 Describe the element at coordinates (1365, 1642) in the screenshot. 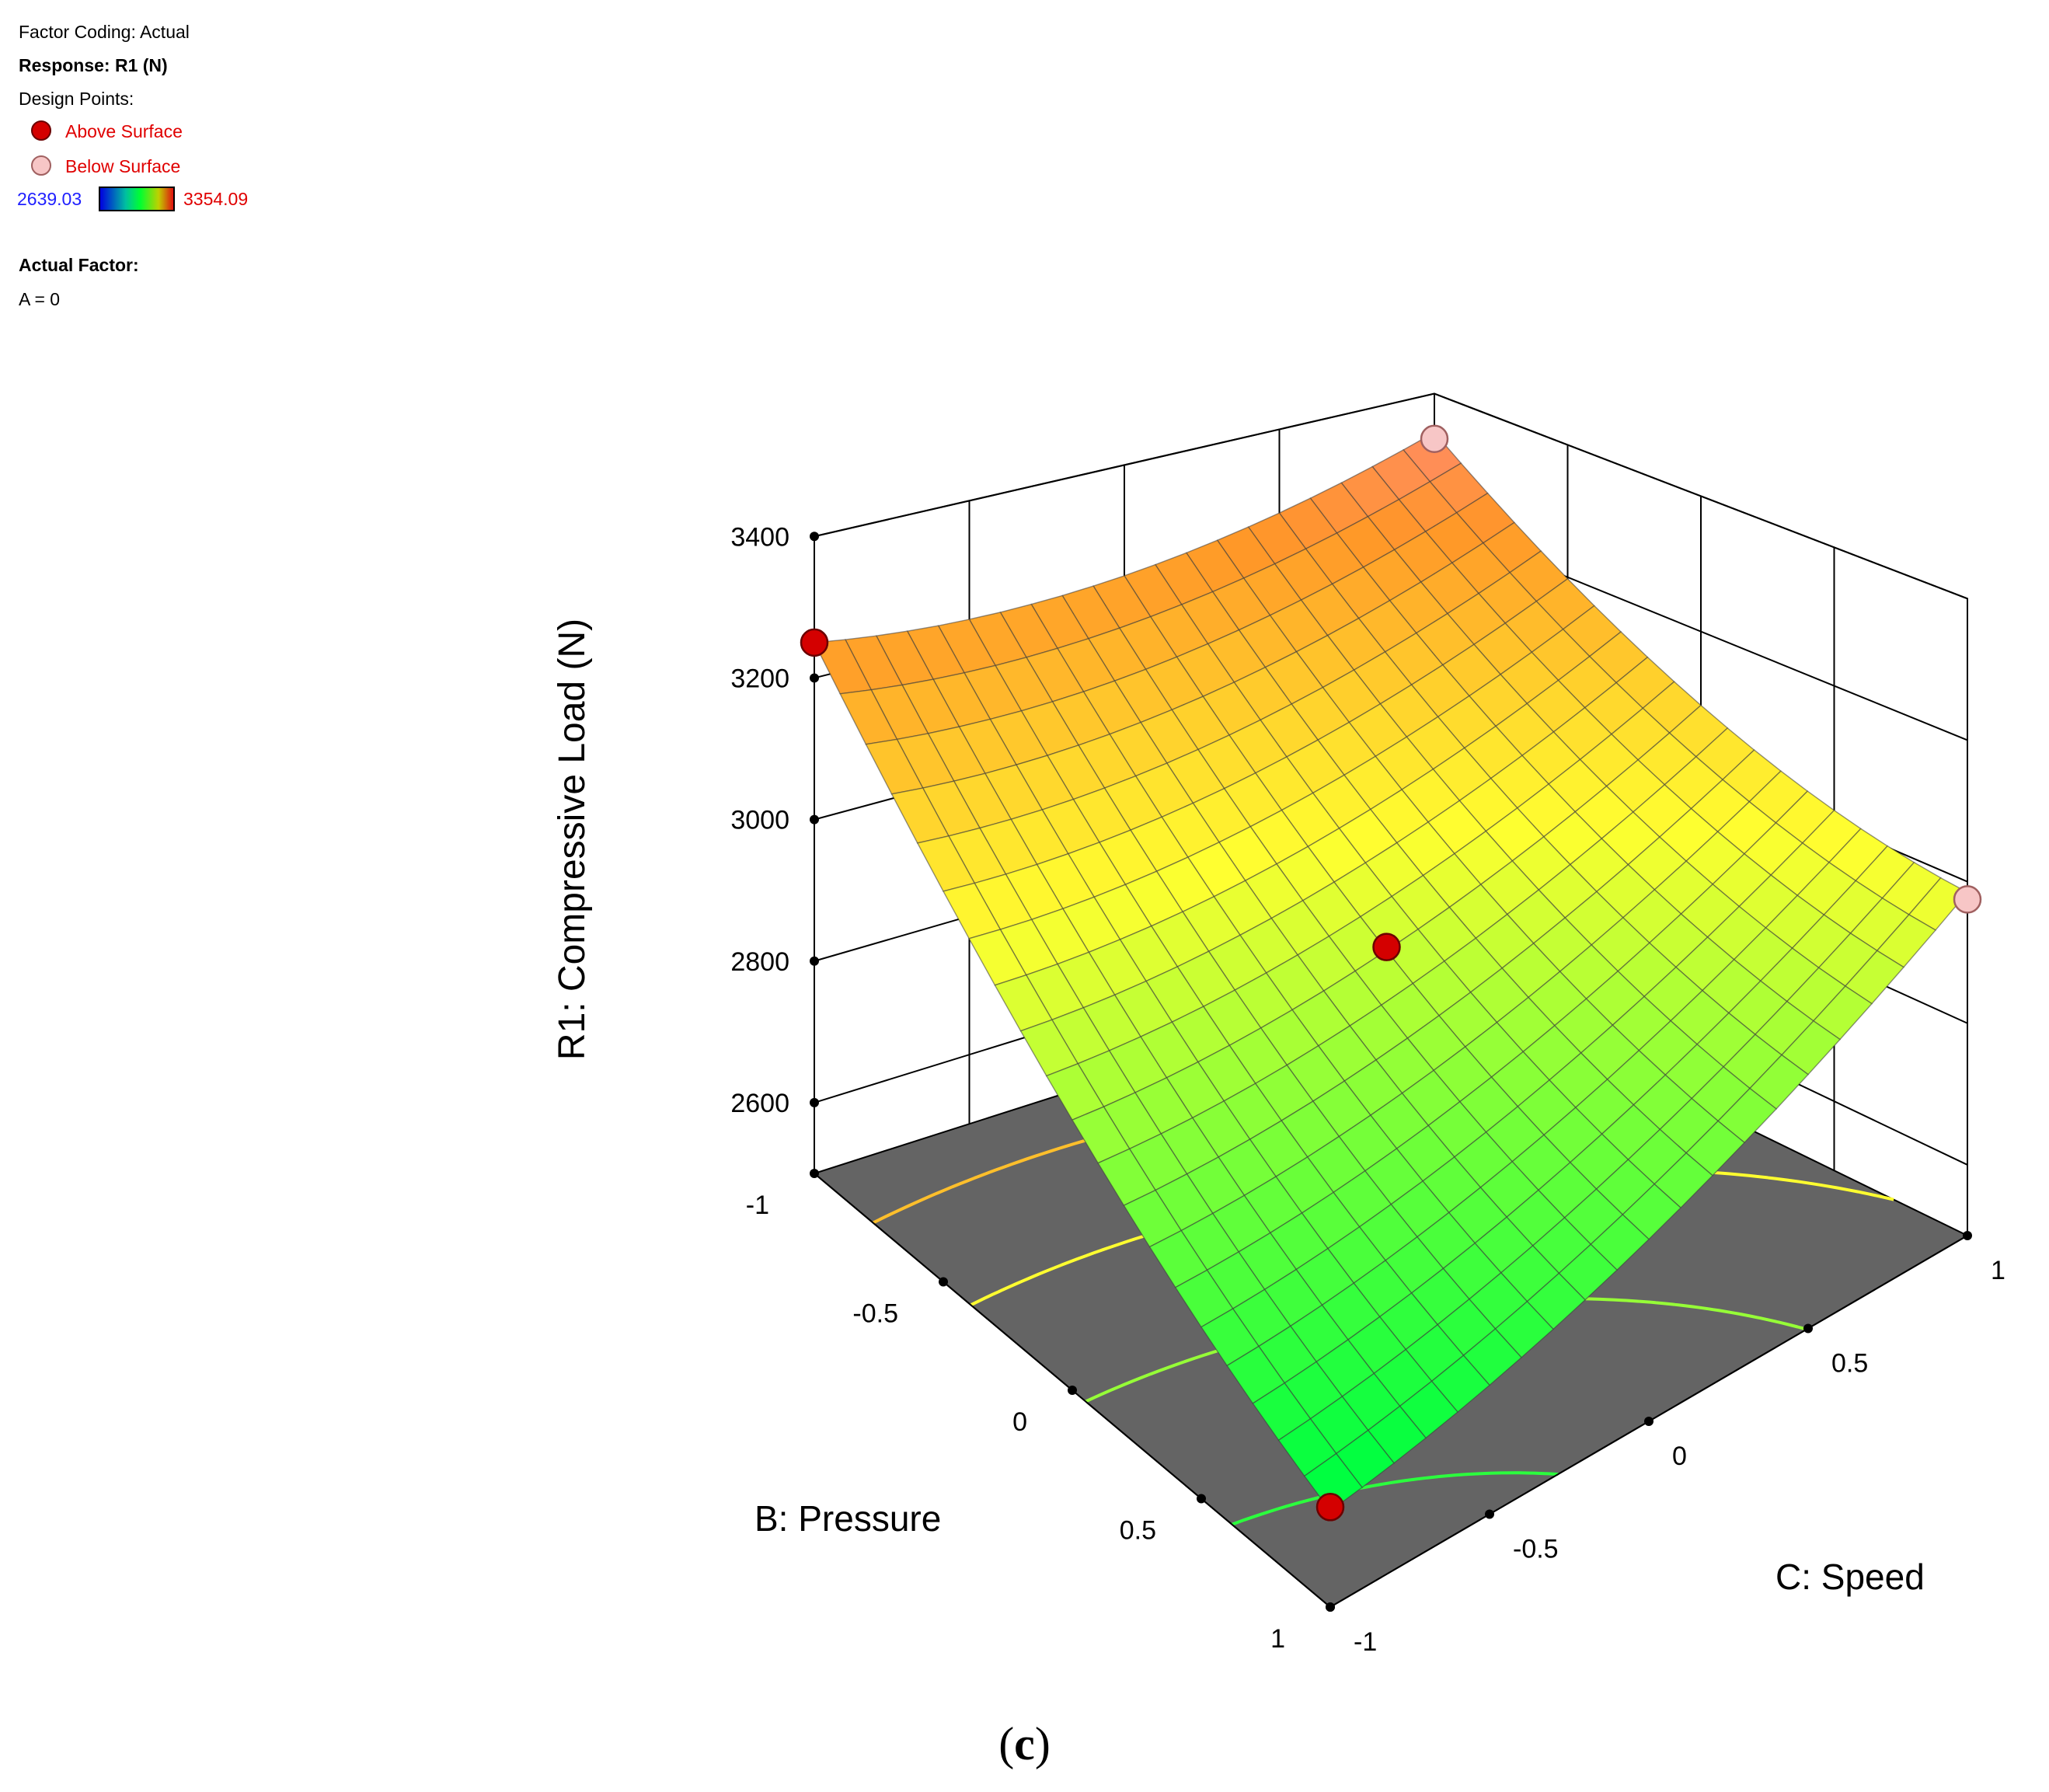

I see `y-tick-label: -1` at that location.